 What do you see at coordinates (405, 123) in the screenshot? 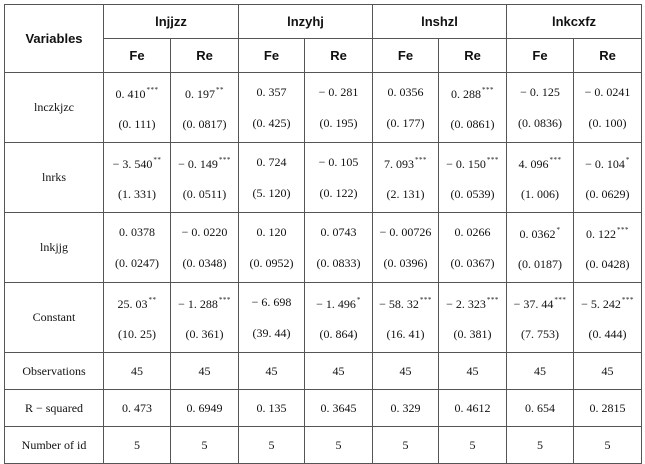
I see `standard-error: (0. 177)` at bounding box center [405, 123].